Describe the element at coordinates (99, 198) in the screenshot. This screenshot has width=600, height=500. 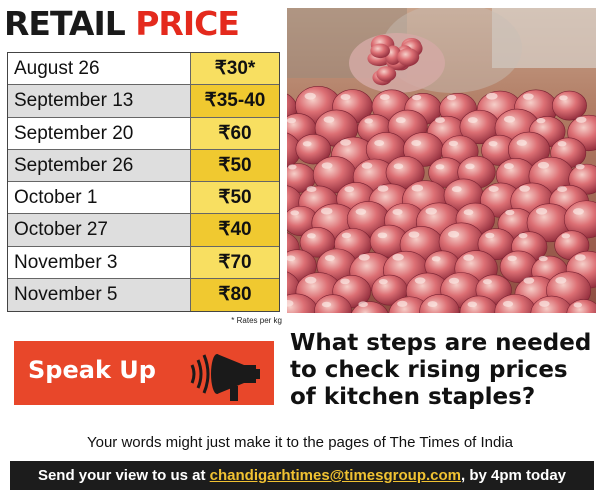
I see `row-date: October 1` at that location.